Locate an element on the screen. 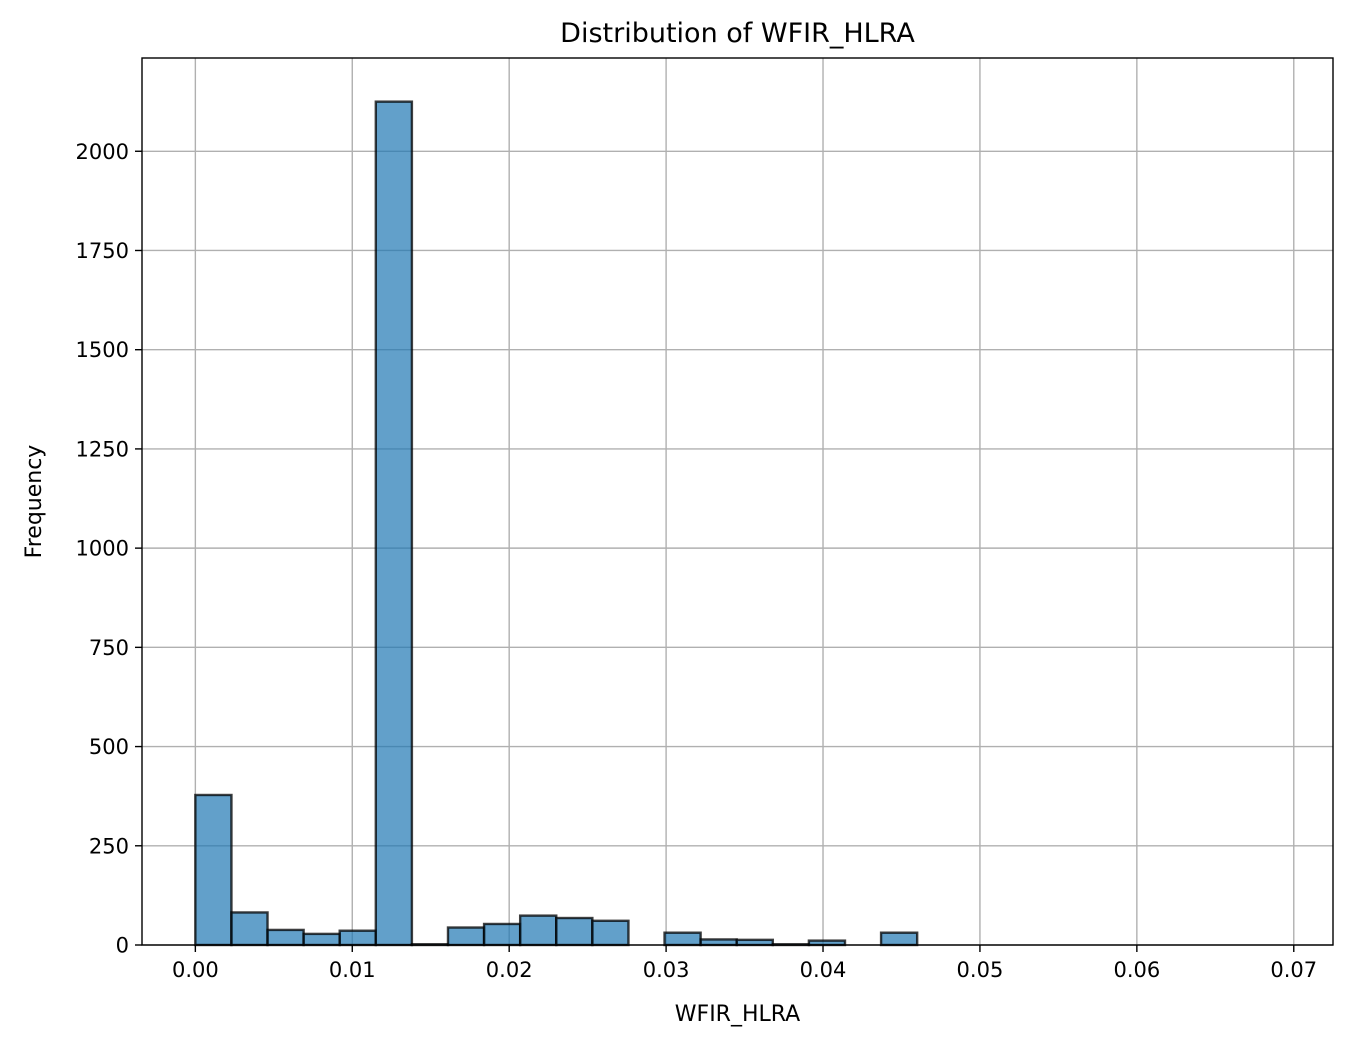 The width and height of the screenshot is (1351, 1046). y-tick-label: 0 is located at coordinates (122, 946).